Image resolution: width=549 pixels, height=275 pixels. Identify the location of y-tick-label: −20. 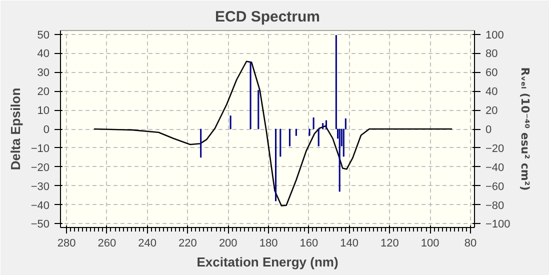
(40, 168).